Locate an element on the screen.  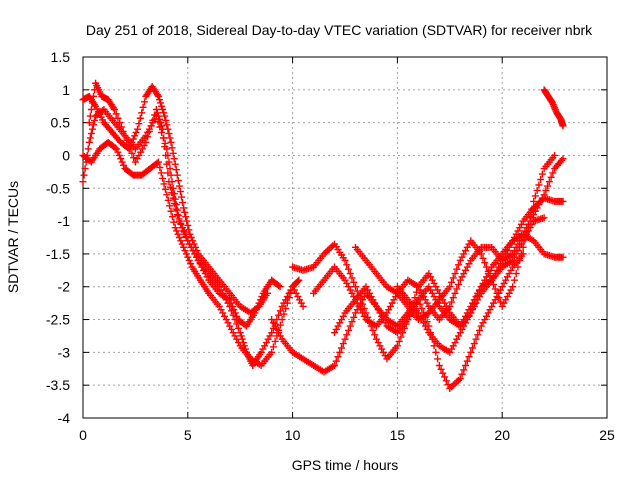
x-tick-label: 15 is located at coordinates (398, 435).